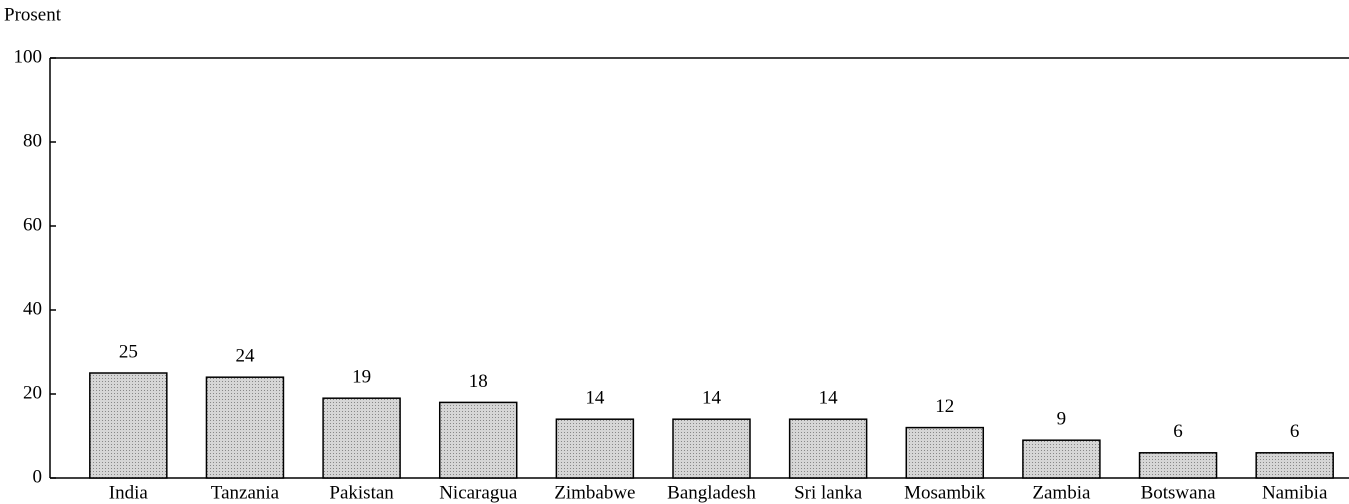 This screenshot has width=1349, height=504. I want to click on x-tick-label: Pakistan, so click(361, 492).